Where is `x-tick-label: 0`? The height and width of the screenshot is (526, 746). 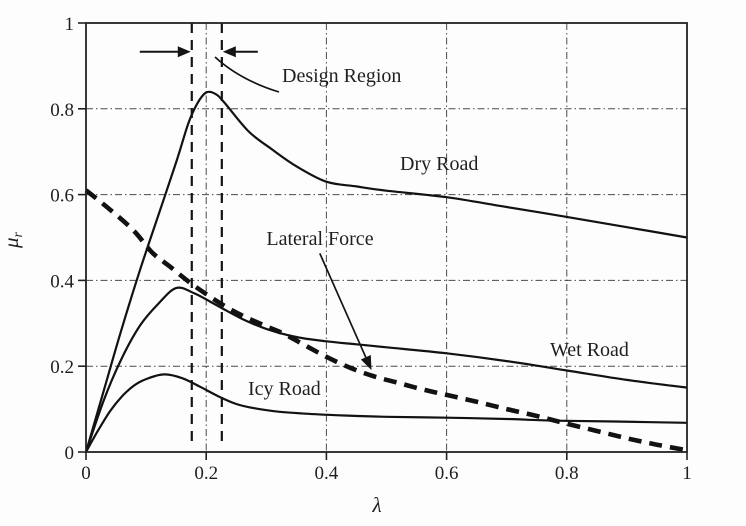
x-tick-label: 0 is located at coordinates (86, 473).